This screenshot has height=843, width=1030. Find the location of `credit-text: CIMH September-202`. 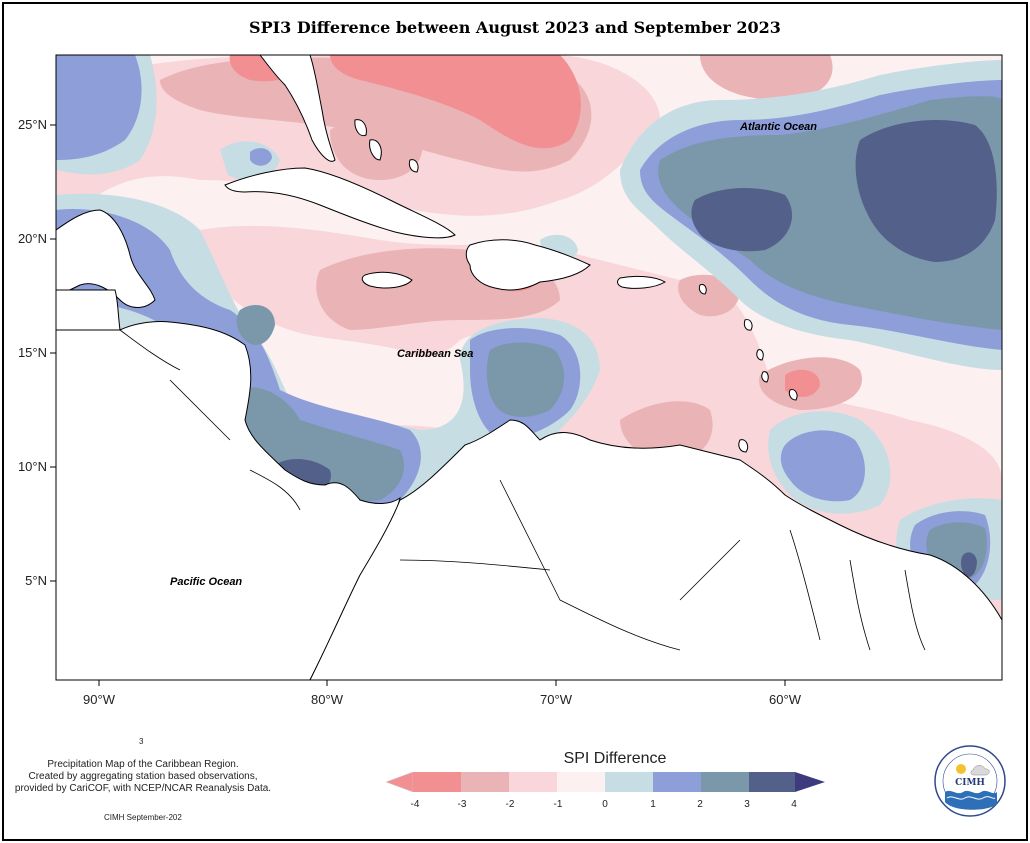

credit-text: CIMH September-202 is located at coordinates (143, 817).